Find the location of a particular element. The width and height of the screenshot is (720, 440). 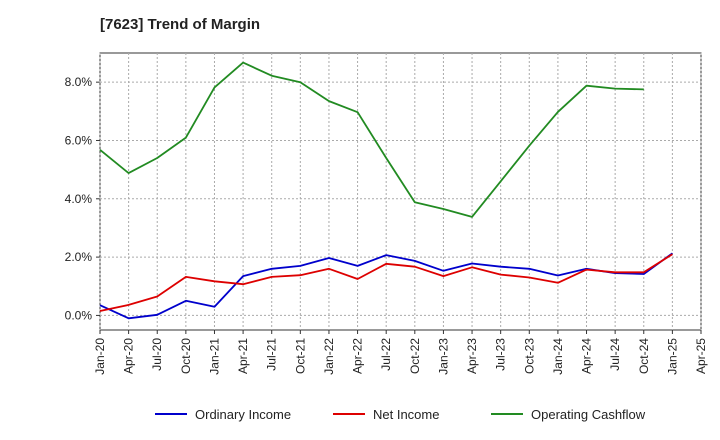

x-tick-label: Jul-24 is located at coordinates (615, 354).